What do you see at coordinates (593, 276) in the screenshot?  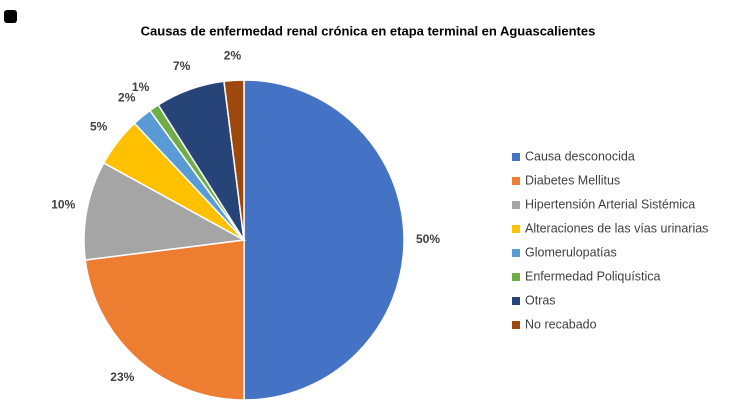 I see `legend-label: Enfermedad Poliquística` at bounding box center [593, 276].